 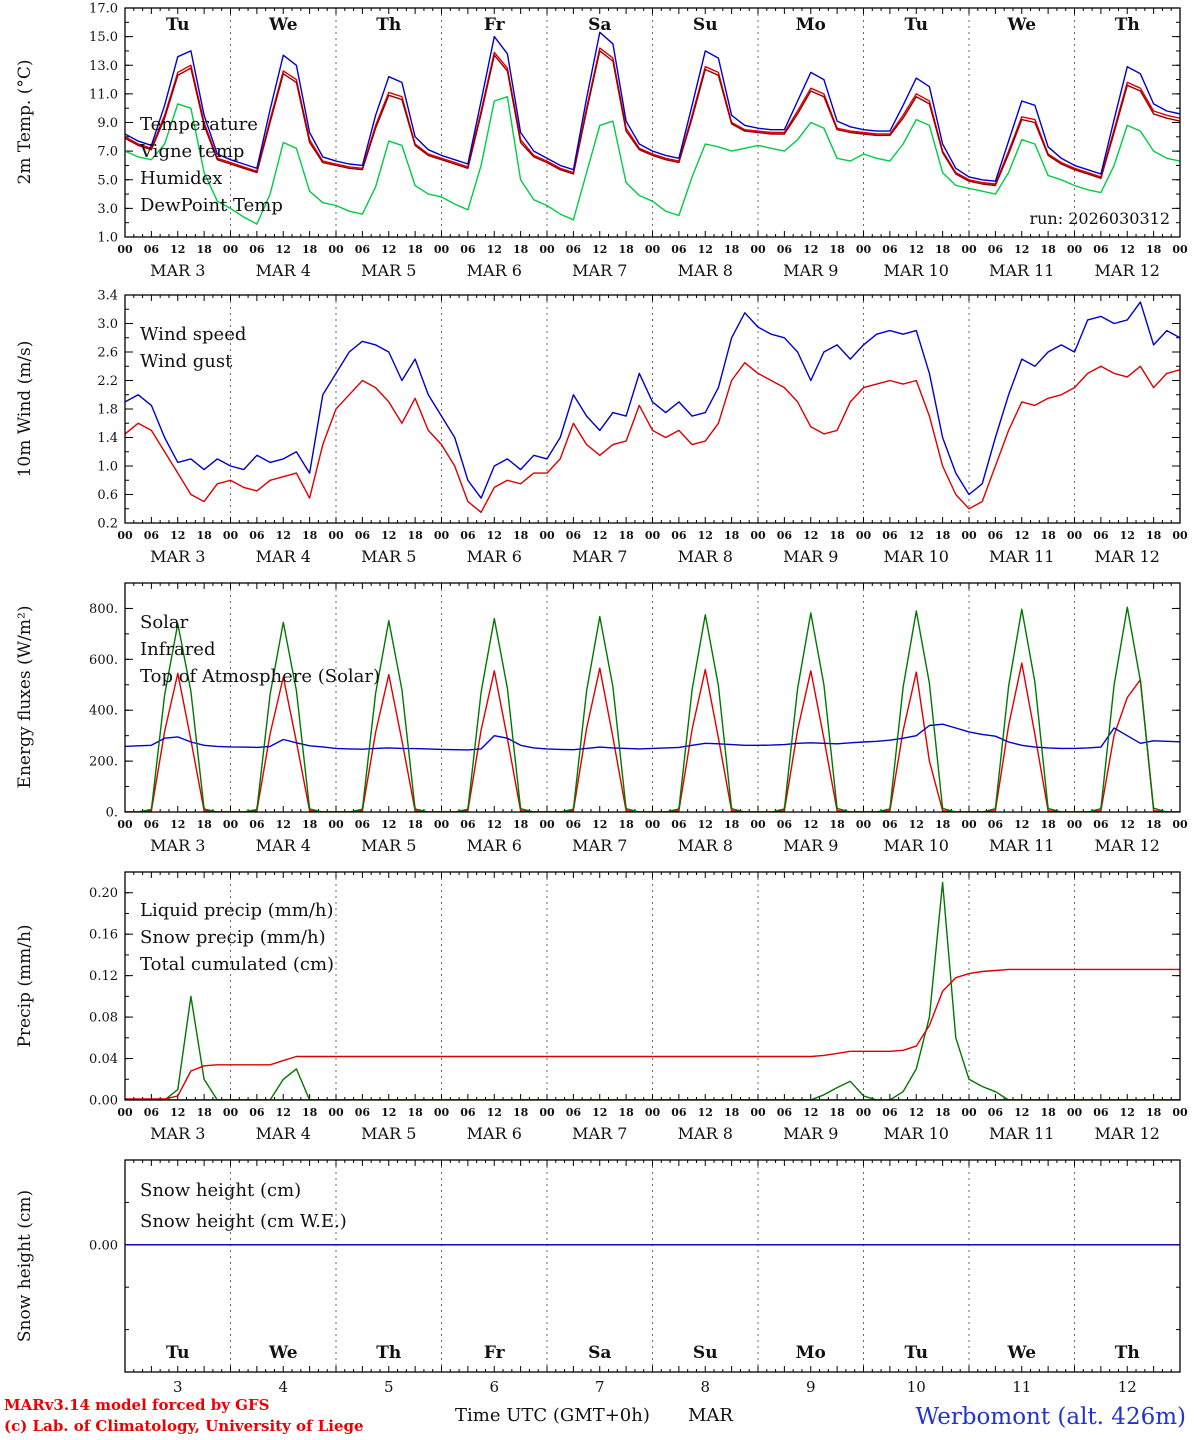 I want to click on weekday-label: We, so click(x=1021, y=25).